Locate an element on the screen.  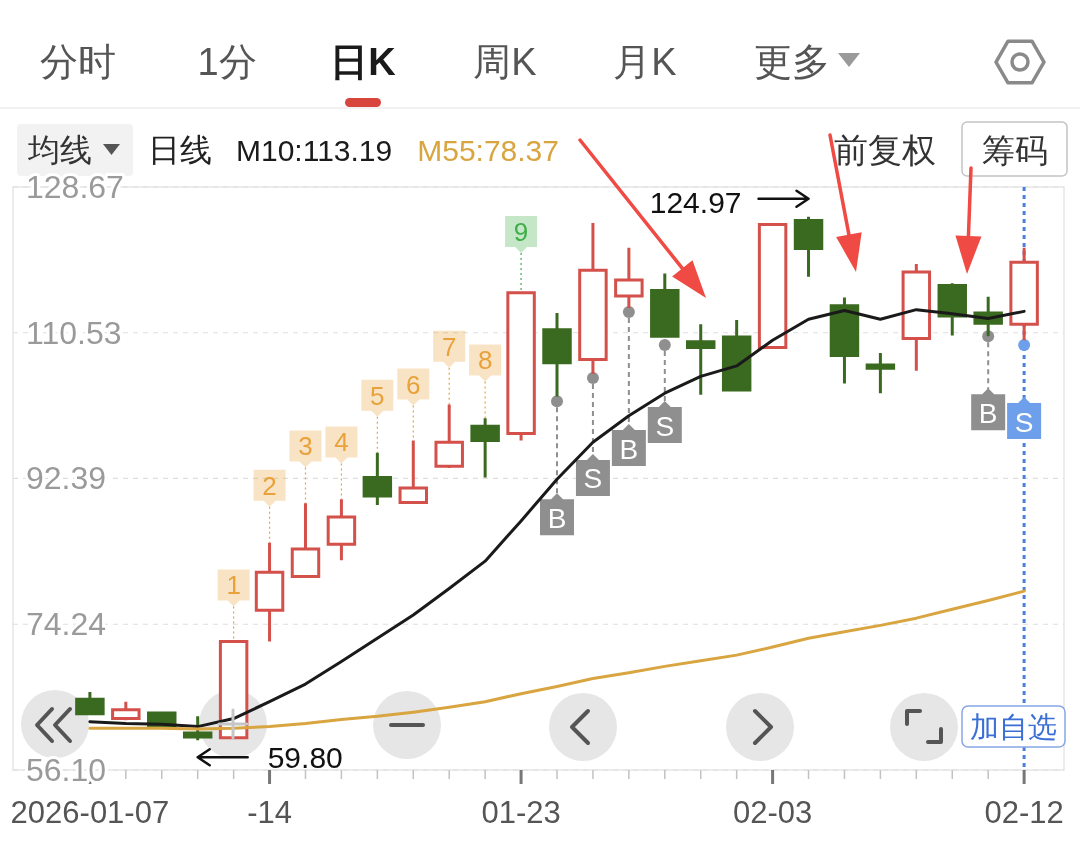
text: M10:113.19 is located at coordinates (314, 150).